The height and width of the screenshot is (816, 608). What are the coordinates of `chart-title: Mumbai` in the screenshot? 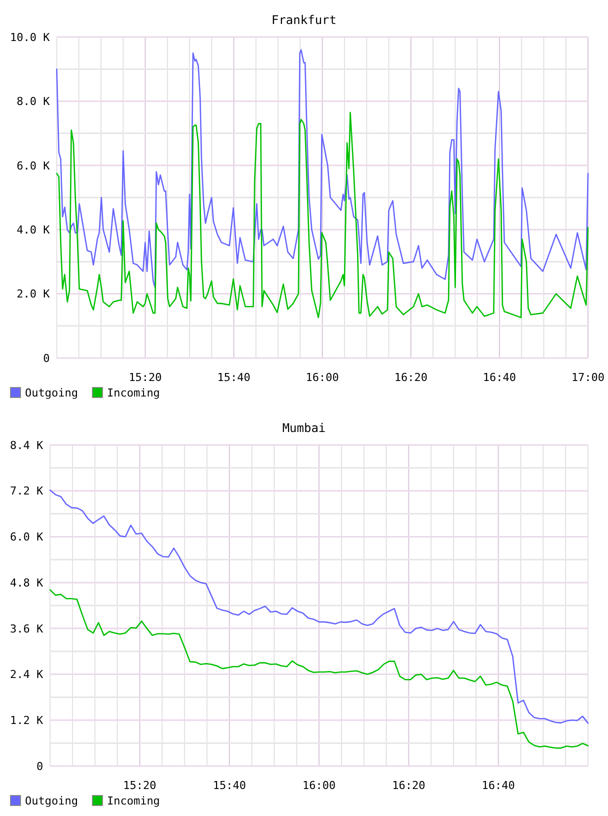 It's located at (304, 428).